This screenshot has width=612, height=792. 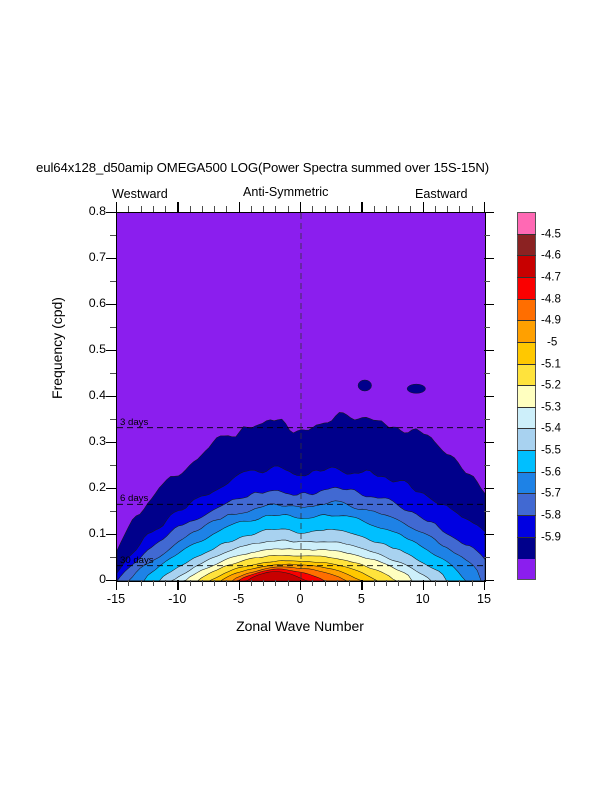 What do you see at coordinates (551, 255) in the screenshot?
I see `colorbar-tick-label: -4.6` at bounding box center [551, 255].